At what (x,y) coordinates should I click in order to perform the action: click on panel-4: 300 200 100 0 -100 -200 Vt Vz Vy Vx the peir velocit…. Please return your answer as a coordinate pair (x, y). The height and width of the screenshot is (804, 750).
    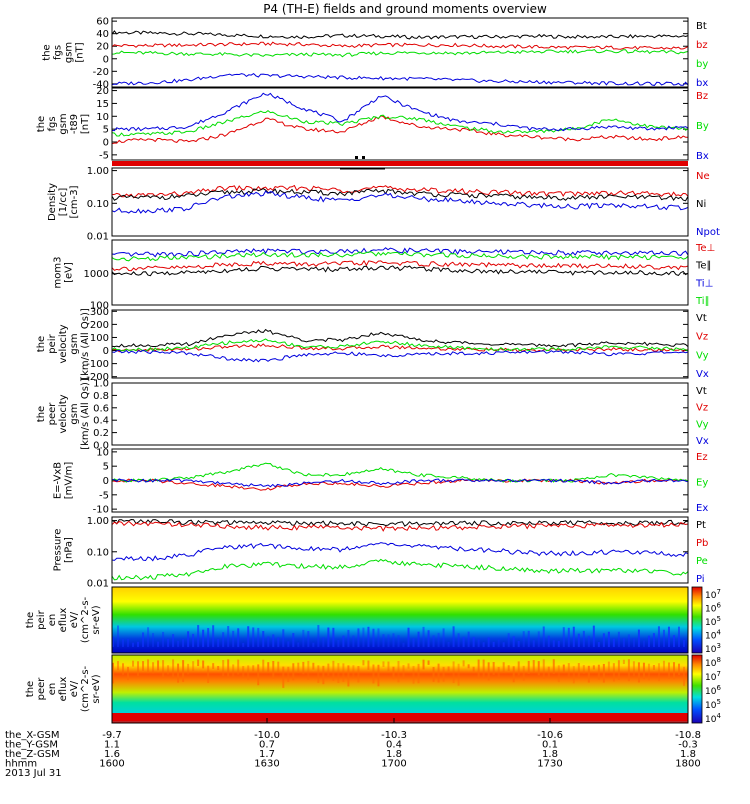
    Looking at the image, I should click on (372, 345).